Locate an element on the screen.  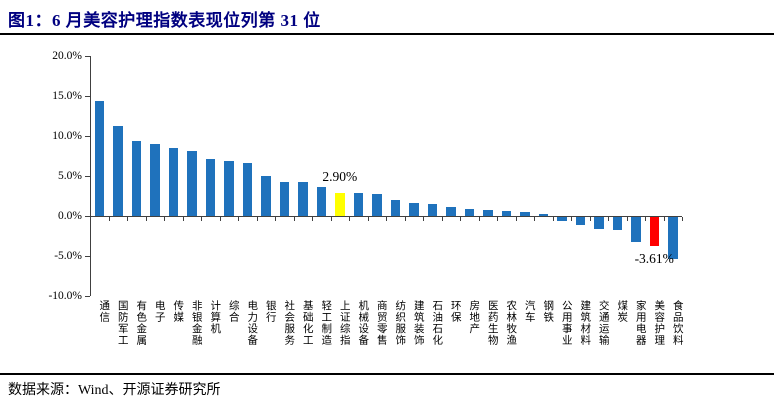
category-label: 电子 is located at coordinates (159, 311).